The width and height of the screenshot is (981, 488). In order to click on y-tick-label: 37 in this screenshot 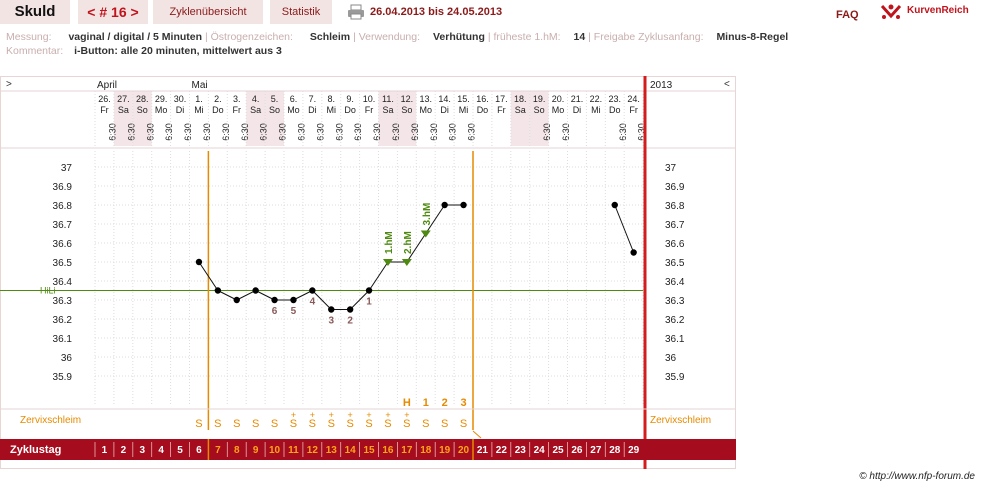, I will do `click(67, 168)`.